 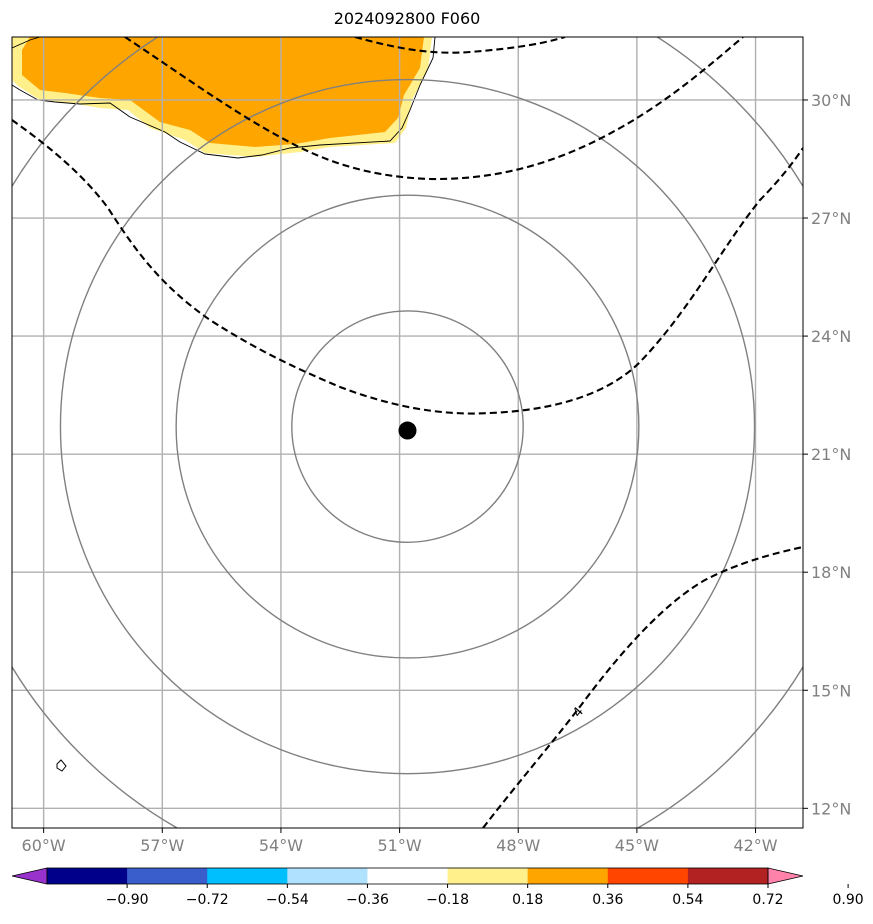 I want to click on colorbar-tick-label: −0.90, so click(x=127, y=900).